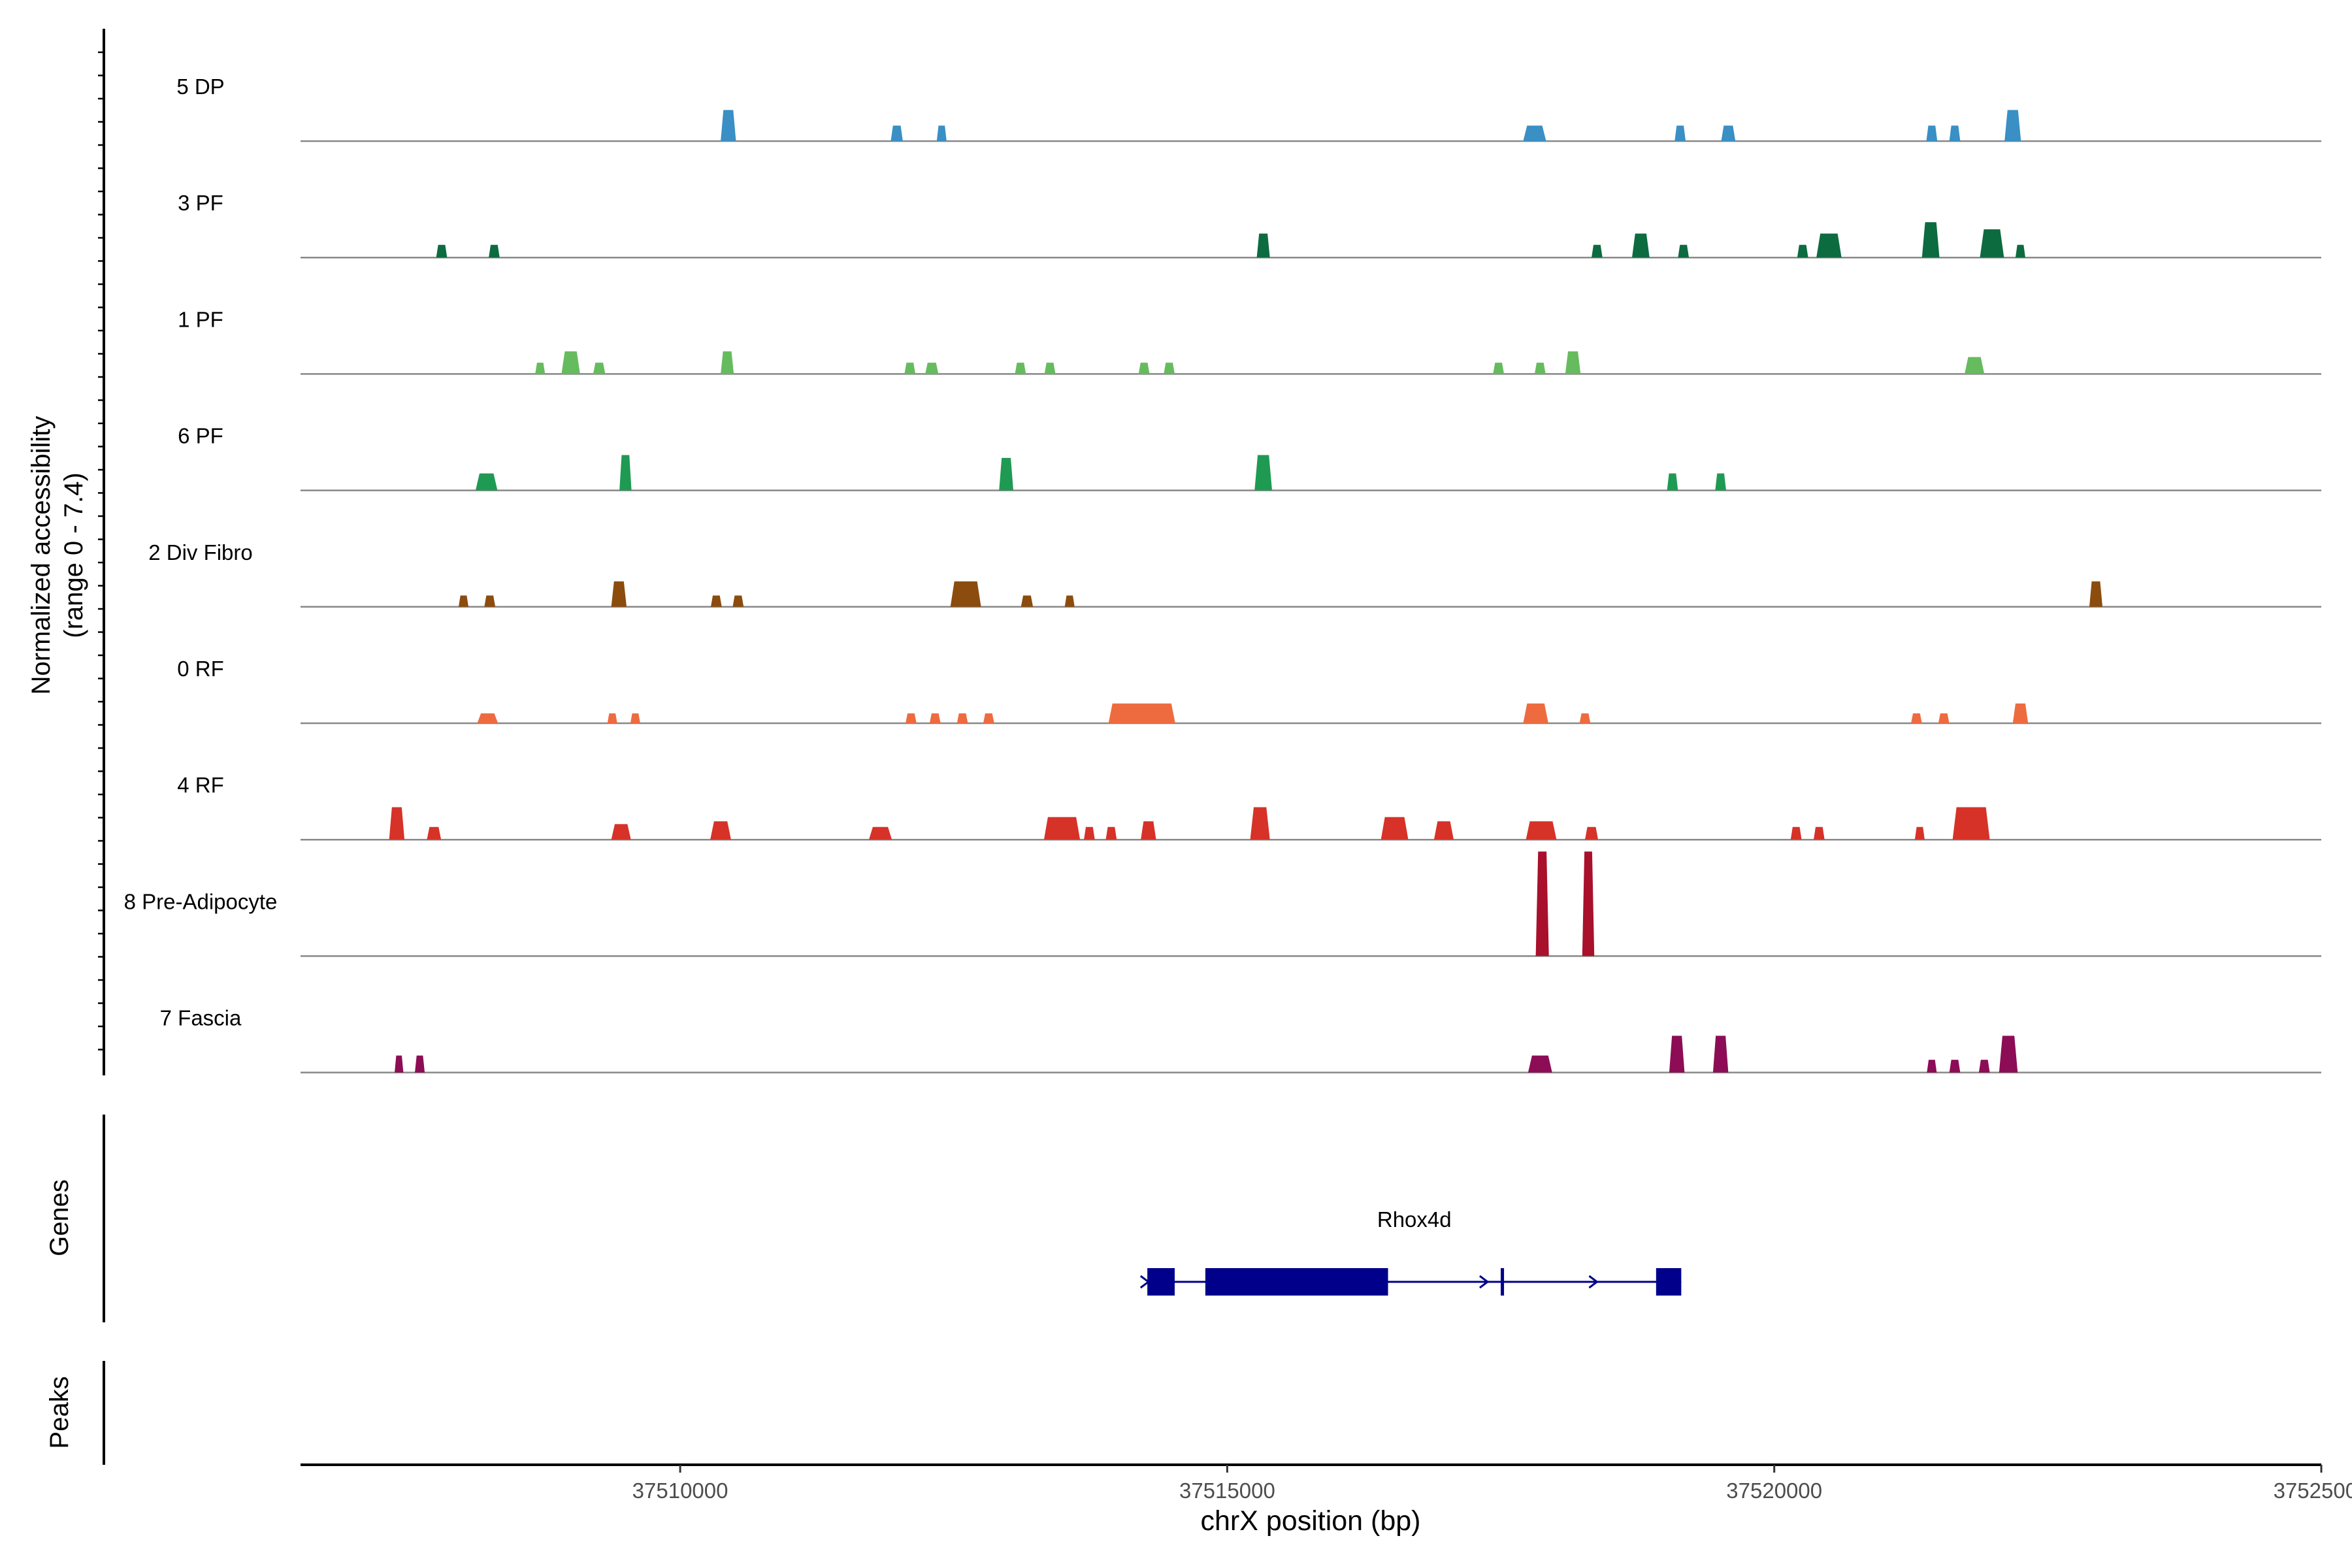 This screenshot has width=2352, height=1568. What do you see at coordinates (1248, 108) in the screenshot?
I see `track-1: 5 DP` at bounding box center [1248, 108].